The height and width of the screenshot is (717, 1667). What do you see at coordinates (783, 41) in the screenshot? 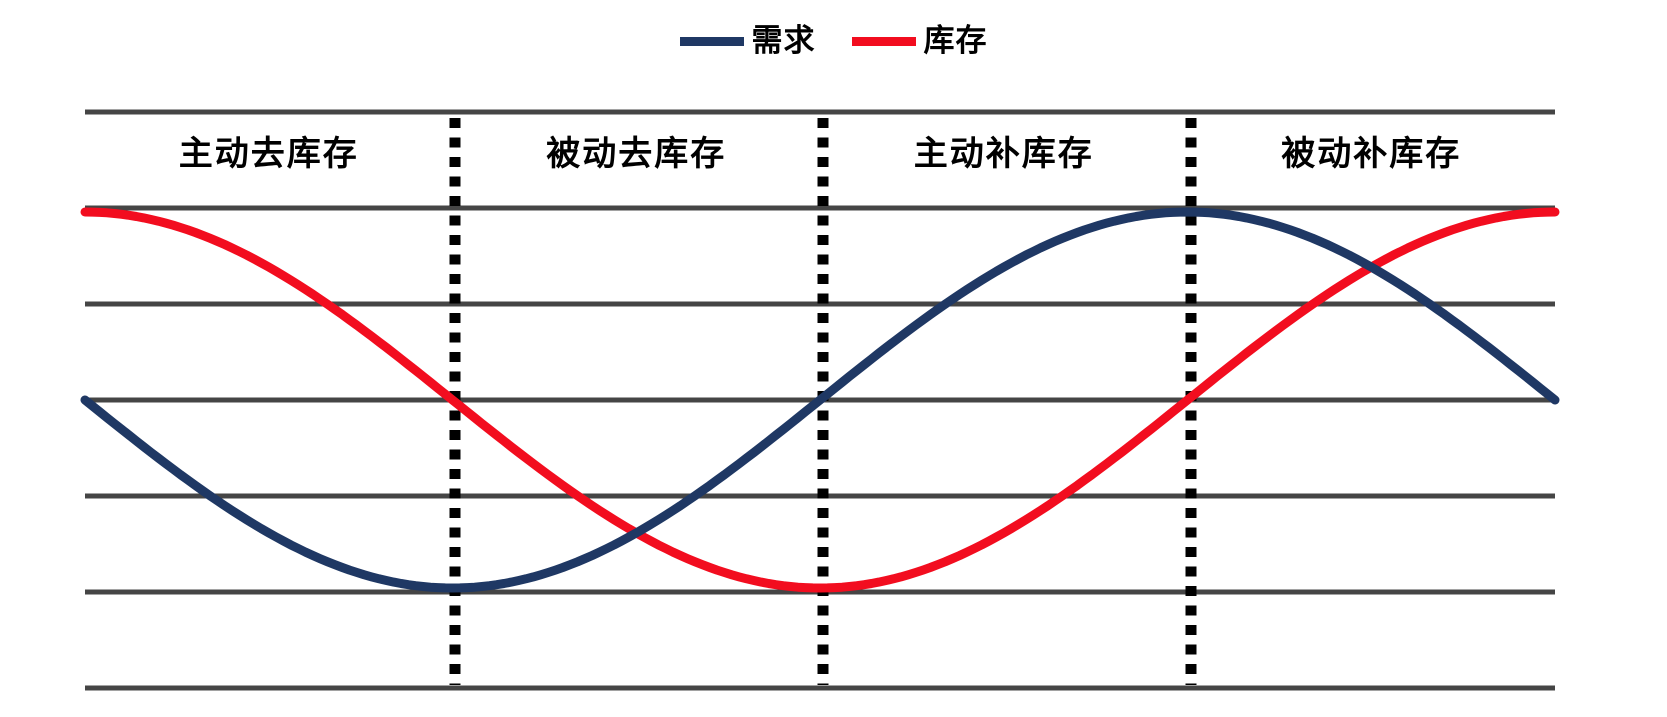
I see `legend-label-demand: 需求` at bounding box center [783, 41].